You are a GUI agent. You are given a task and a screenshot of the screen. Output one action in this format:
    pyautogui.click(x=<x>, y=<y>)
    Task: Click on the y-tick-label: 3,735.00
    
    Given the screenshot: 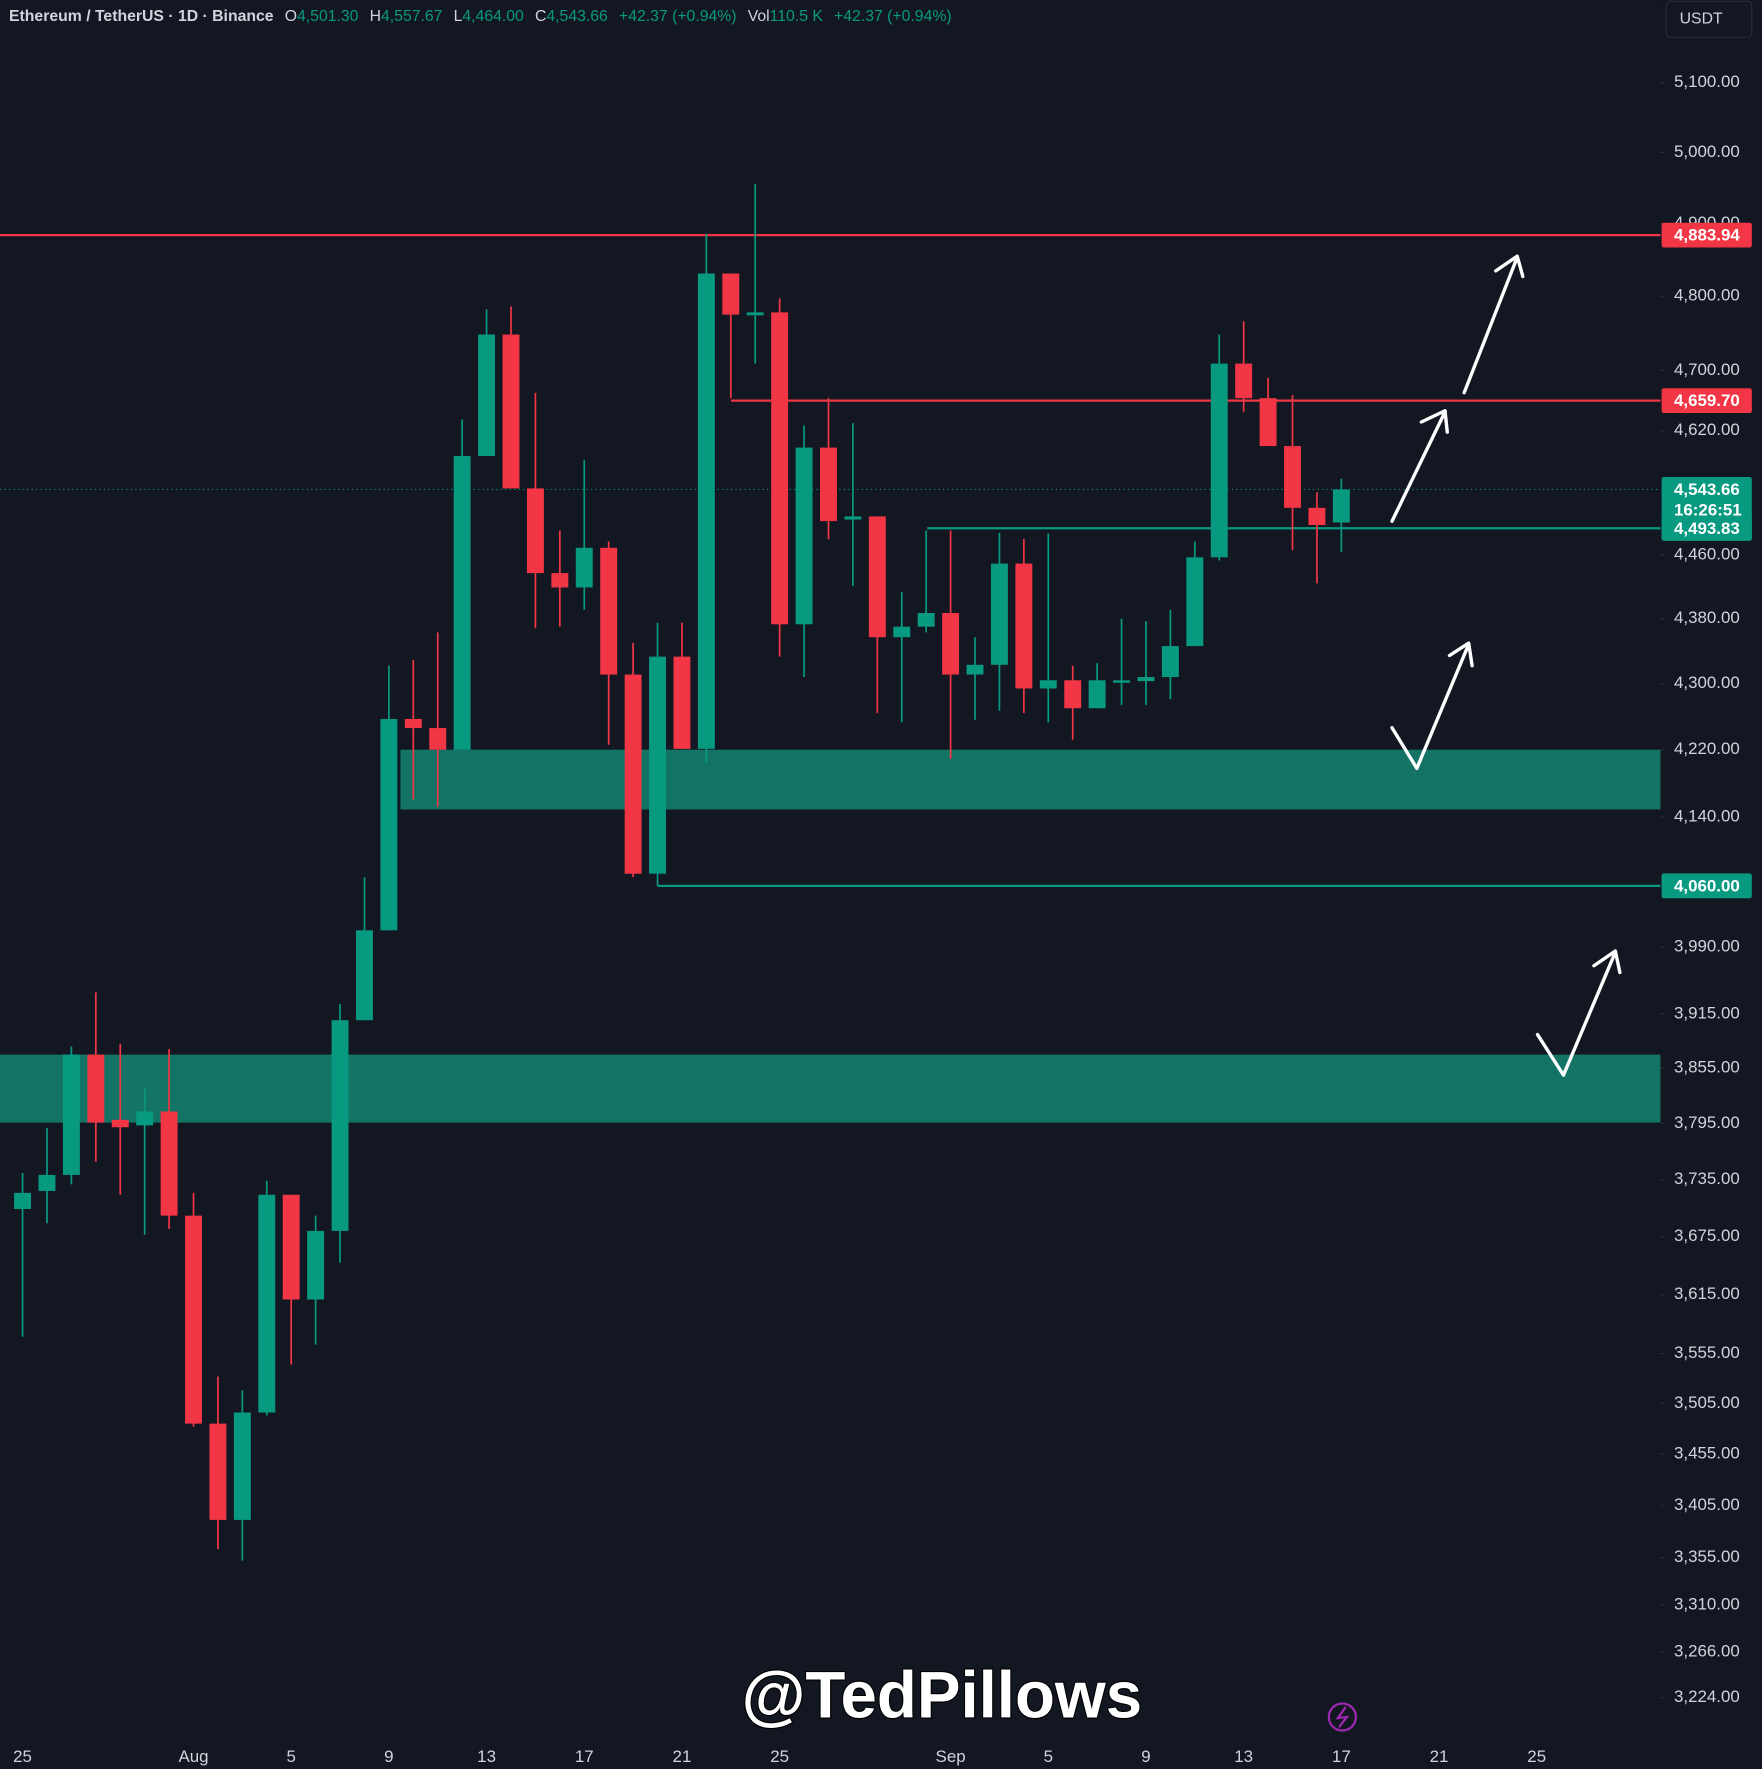 What is the action you would take?
    pyautogui.click(x=1707, y=1178)
    